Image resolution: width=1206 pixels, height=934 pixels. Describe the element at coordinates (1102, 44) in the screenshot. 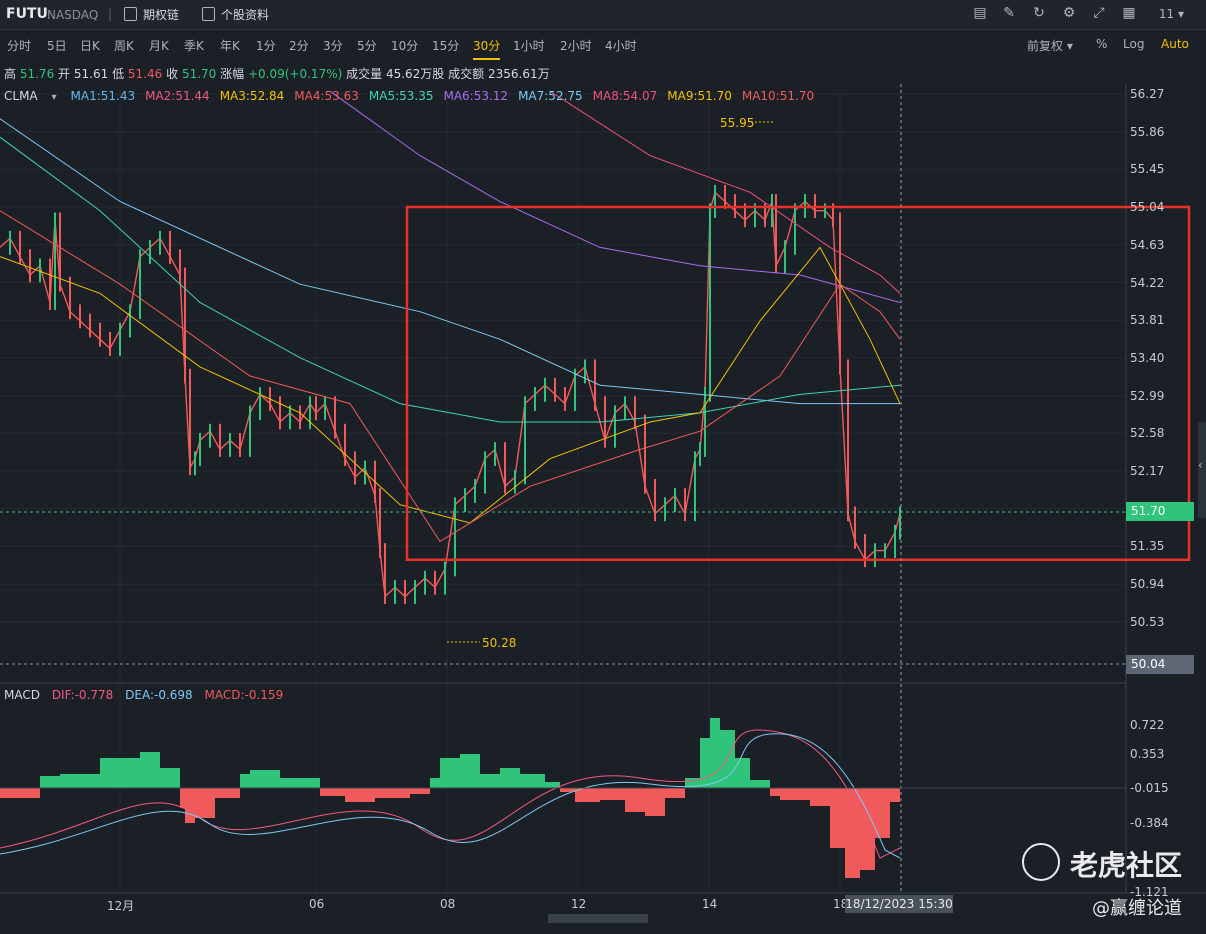

I see `percent-toggle: %` at that location.